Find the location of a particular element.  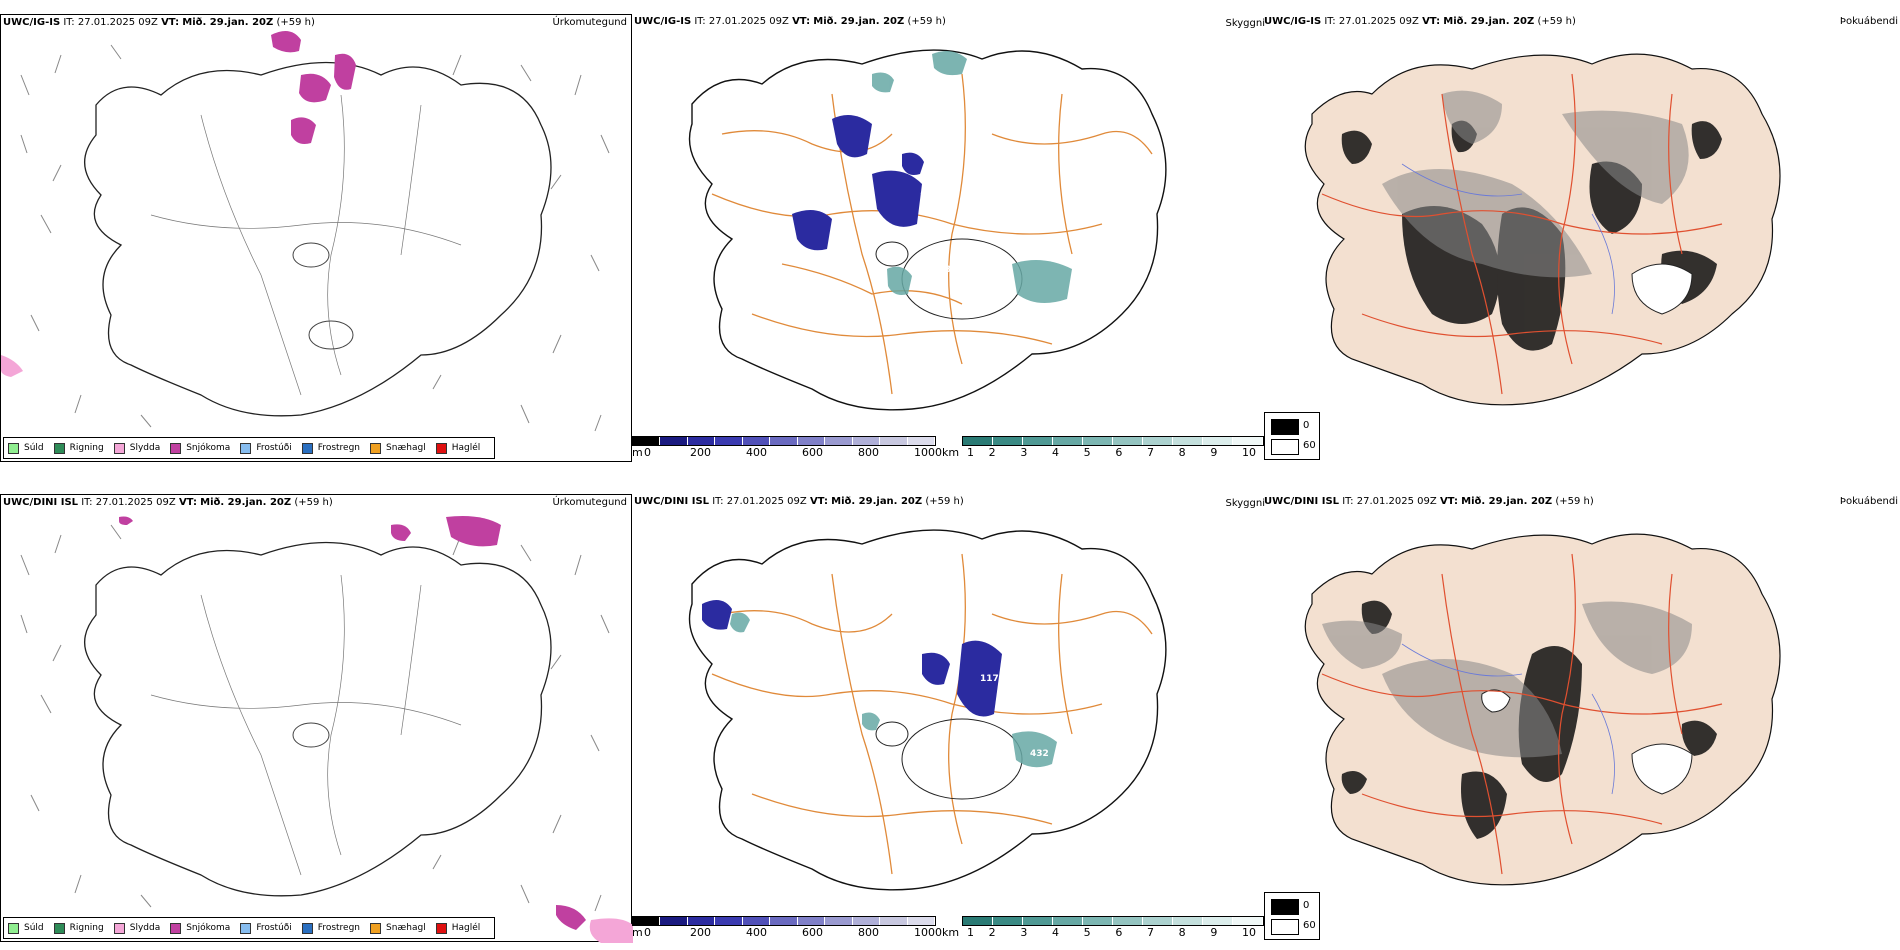

panel-title: Skyggni is located at coordinates (1245, 503).